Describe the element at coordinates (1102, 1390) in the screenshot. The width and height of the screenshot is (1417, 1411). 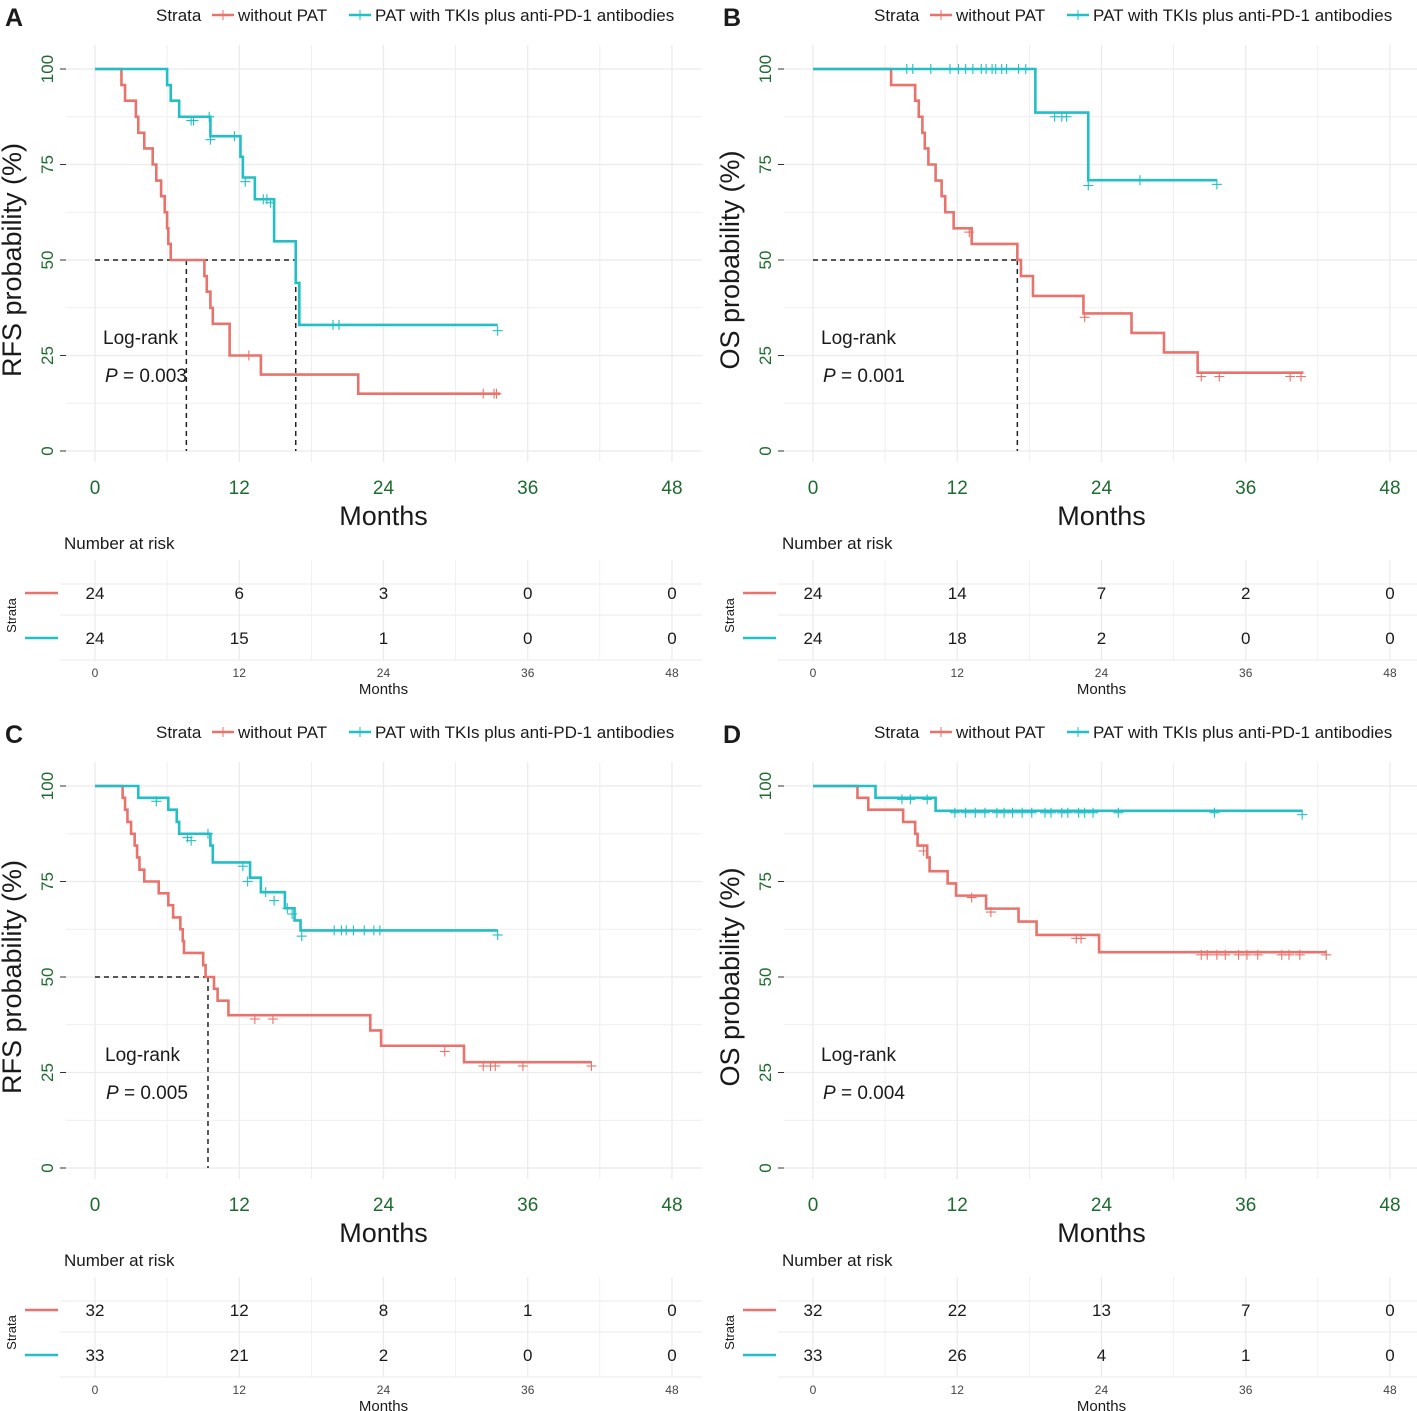
I see `risk-x-tick-label: 24` at that location.